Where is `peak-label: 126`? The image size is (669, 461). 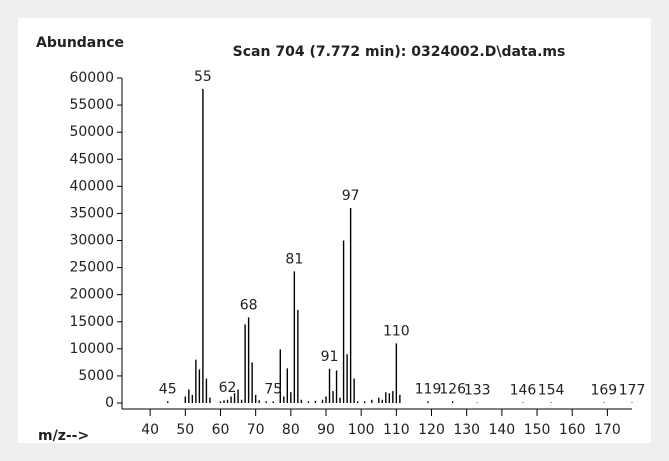
peak-label: 126 is located at coordinates (452, 389).